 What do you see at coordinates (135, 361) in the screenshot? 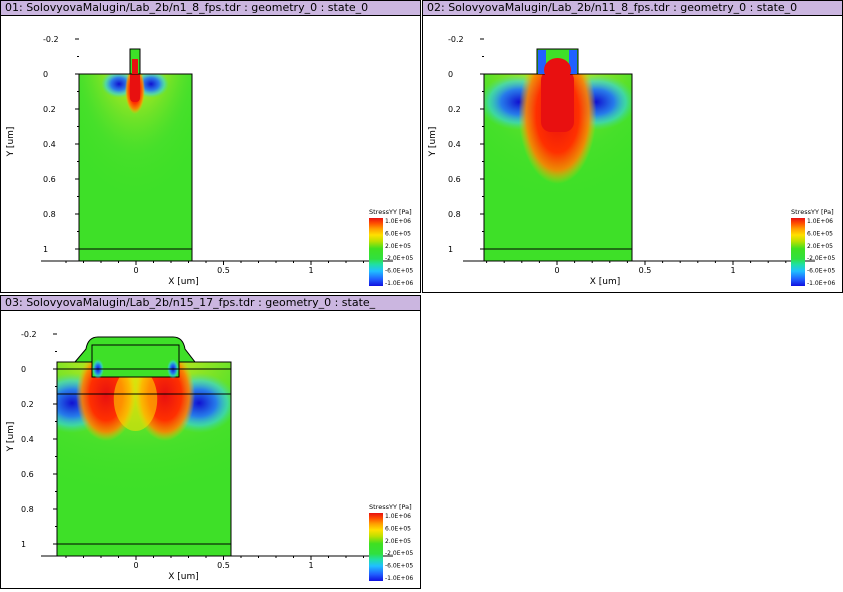
I see `gate-region` at bounding box center [135, 361].